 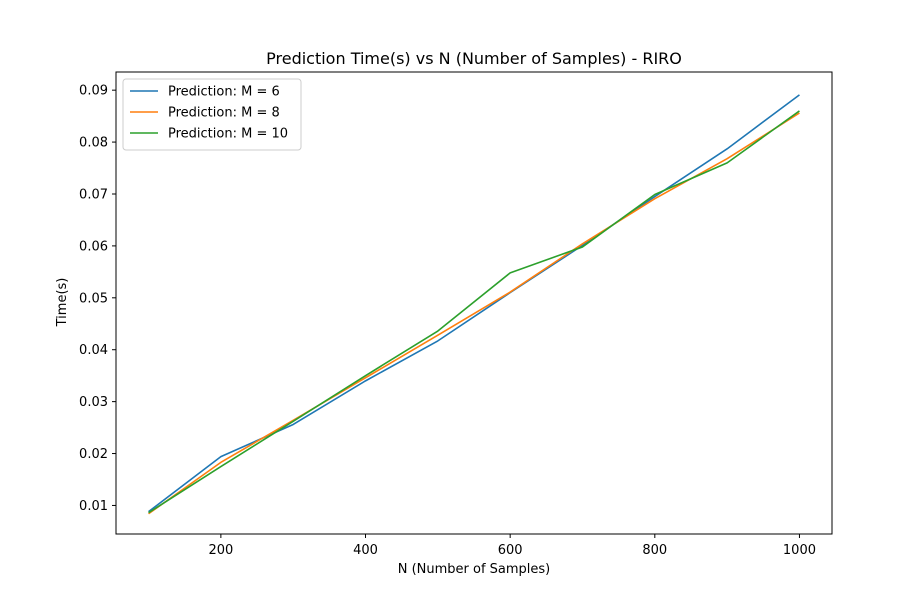 I want to click on x-tick-label: 600, so click(x=510, y=550).